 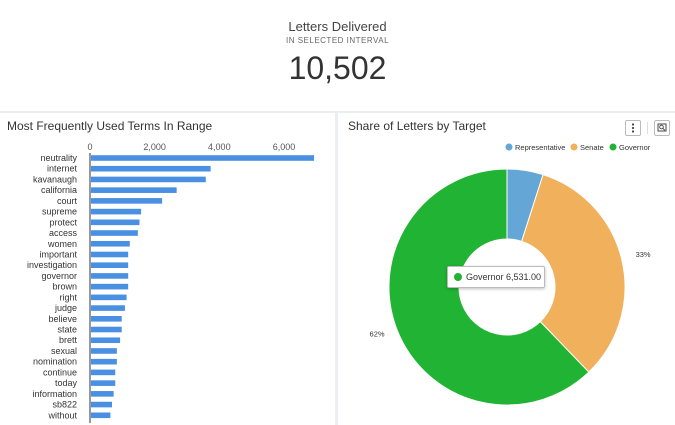 I want to click on category-label: brett, so click(x=68, y=340).